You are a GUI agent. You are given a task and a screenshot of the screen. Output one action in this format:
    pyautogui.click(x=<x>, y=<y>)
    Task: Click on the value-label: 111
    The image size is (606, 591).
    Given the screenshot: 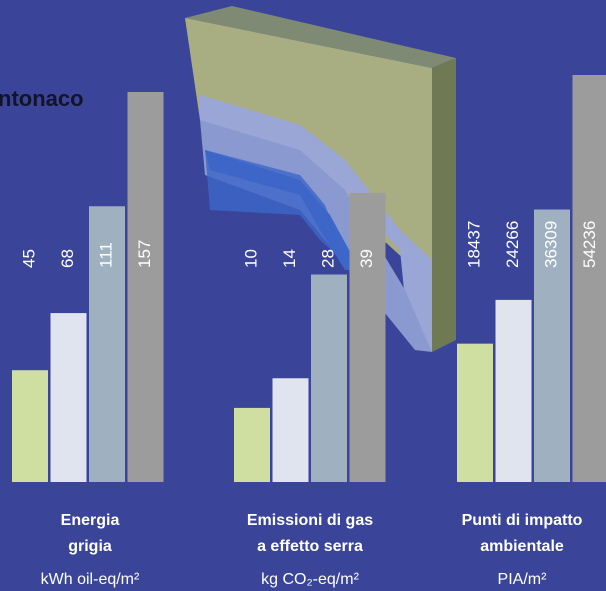 What is the action you would take?
    pyautogui.click(x=105, y=255)
    